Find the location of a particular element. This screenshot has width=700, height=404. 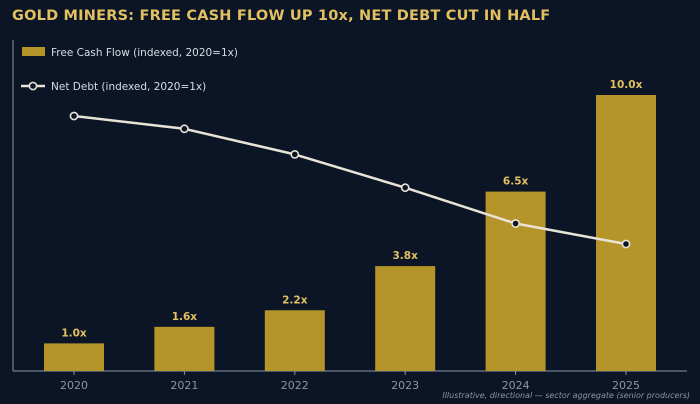

x-tick-label-2022: 2022 is located at coordinates (295, 385).